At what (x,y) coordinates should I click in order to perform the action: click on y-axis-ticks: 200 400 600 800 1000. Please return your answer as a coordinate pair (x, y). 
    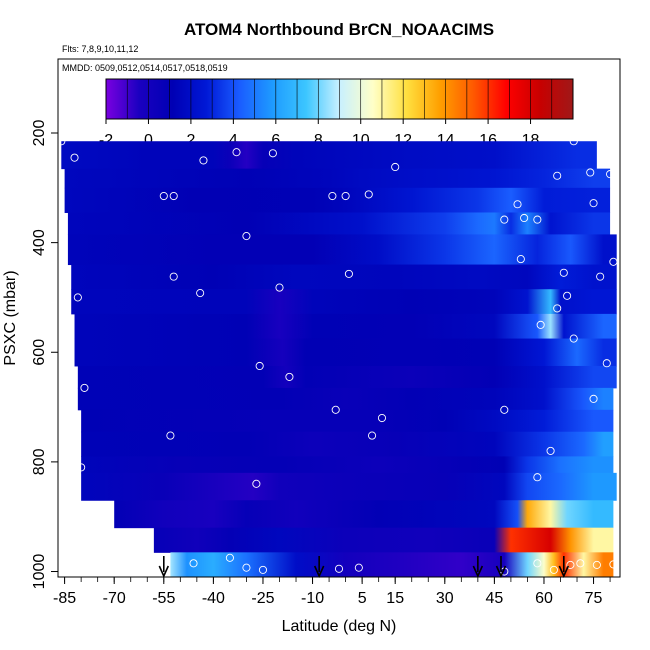
    Looking at the image, I should click on (44, 355).